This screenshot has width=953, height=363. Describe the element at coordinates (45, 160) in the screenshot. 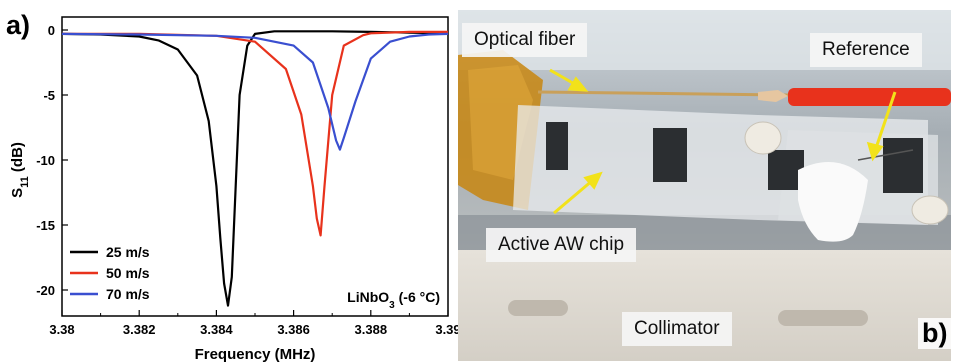

I see `y-tick-label: -10` at that location.